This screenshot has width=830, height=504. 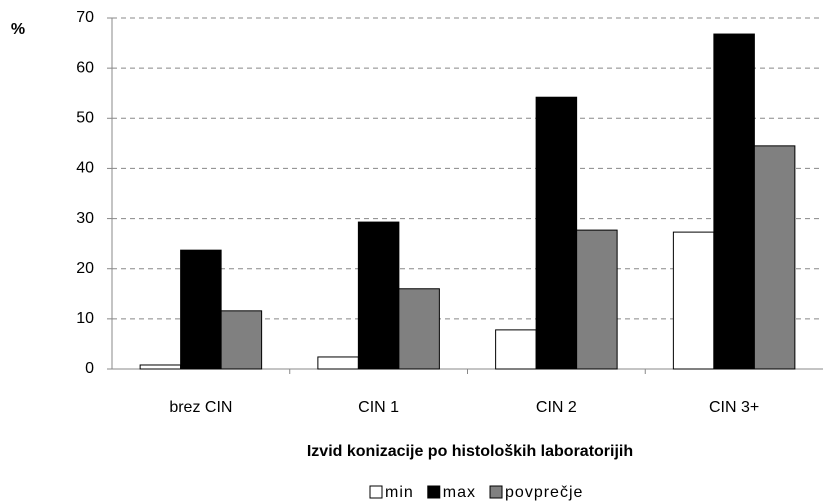 I want to click on y-tick-label: 60, so click(x=85, y=67).